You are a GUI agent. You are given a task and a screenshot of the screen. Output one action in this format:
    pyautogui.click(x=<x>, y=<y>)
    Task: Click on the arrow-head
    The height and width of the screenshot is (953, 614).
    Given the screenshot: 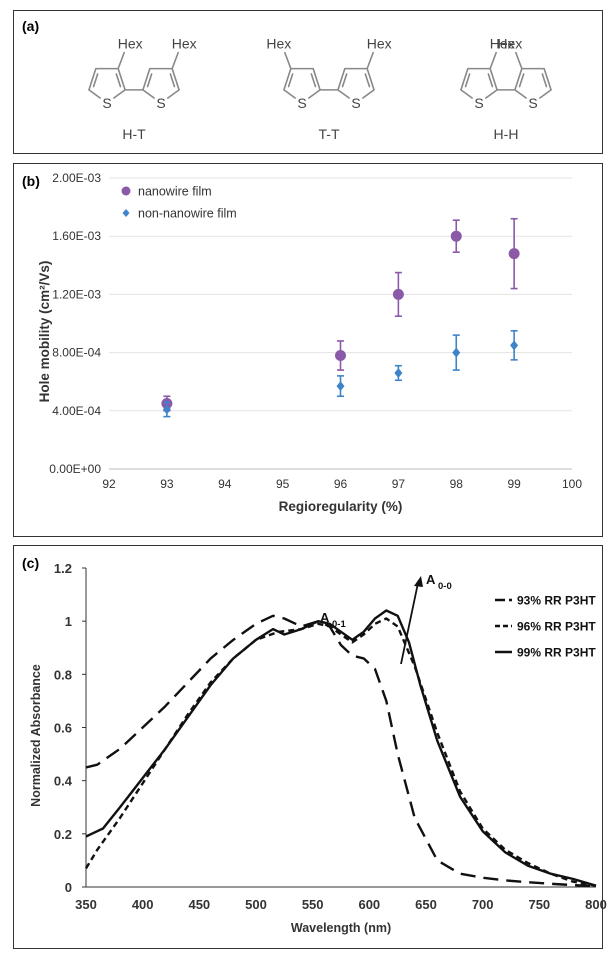 What is the action you would take?
    pyautogui.click(x=418, y=581)
    